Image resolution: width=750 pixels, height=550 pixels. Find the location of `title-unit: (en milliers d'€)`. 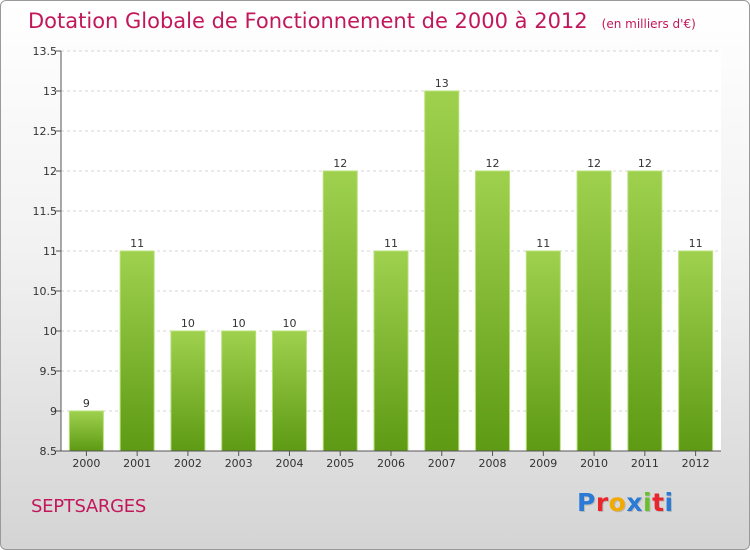

title-unit: (en milliers d'€) is located at coordinates (648, 24).